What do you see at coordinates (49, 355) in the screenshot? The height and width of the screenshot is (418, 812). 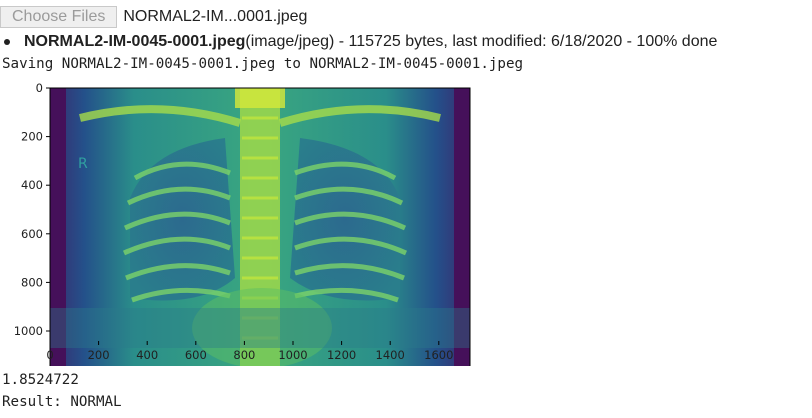 I see `x-tick-label: 0` at bounding box center [49, 355].